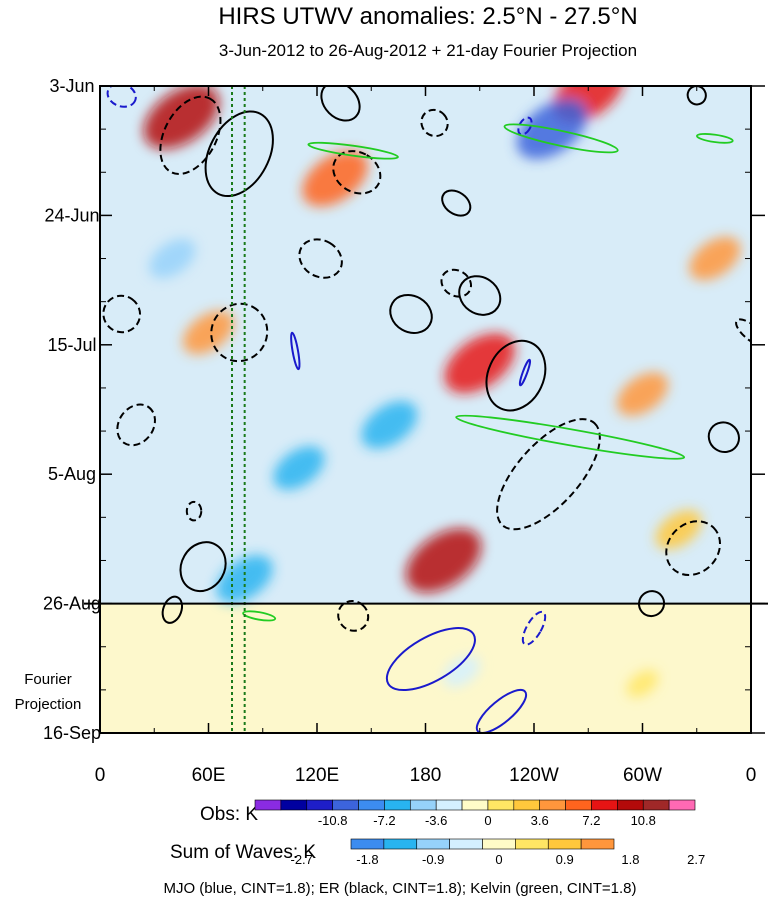 The width and height of the screenshot is (770, 904). What do you see at coordinates (487, 820) in the screenshot?
I see `obs-colorbar-tick-label-3: 0` at bounding box center [487, 820].